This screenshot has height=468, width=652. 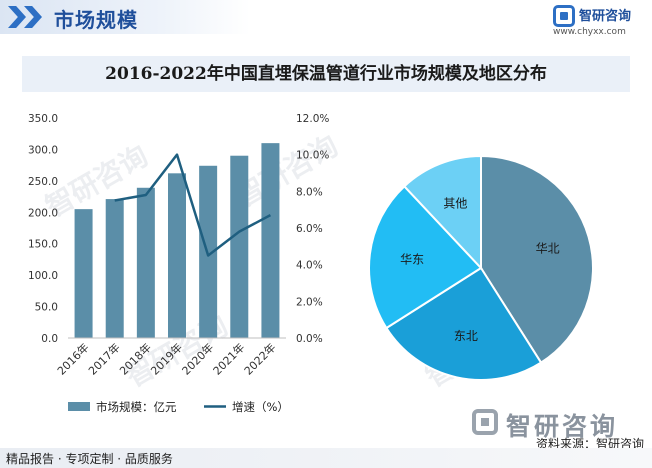 I want to click on legend-label-bar: 市场规模：亿元, so click(x=136, y=407).